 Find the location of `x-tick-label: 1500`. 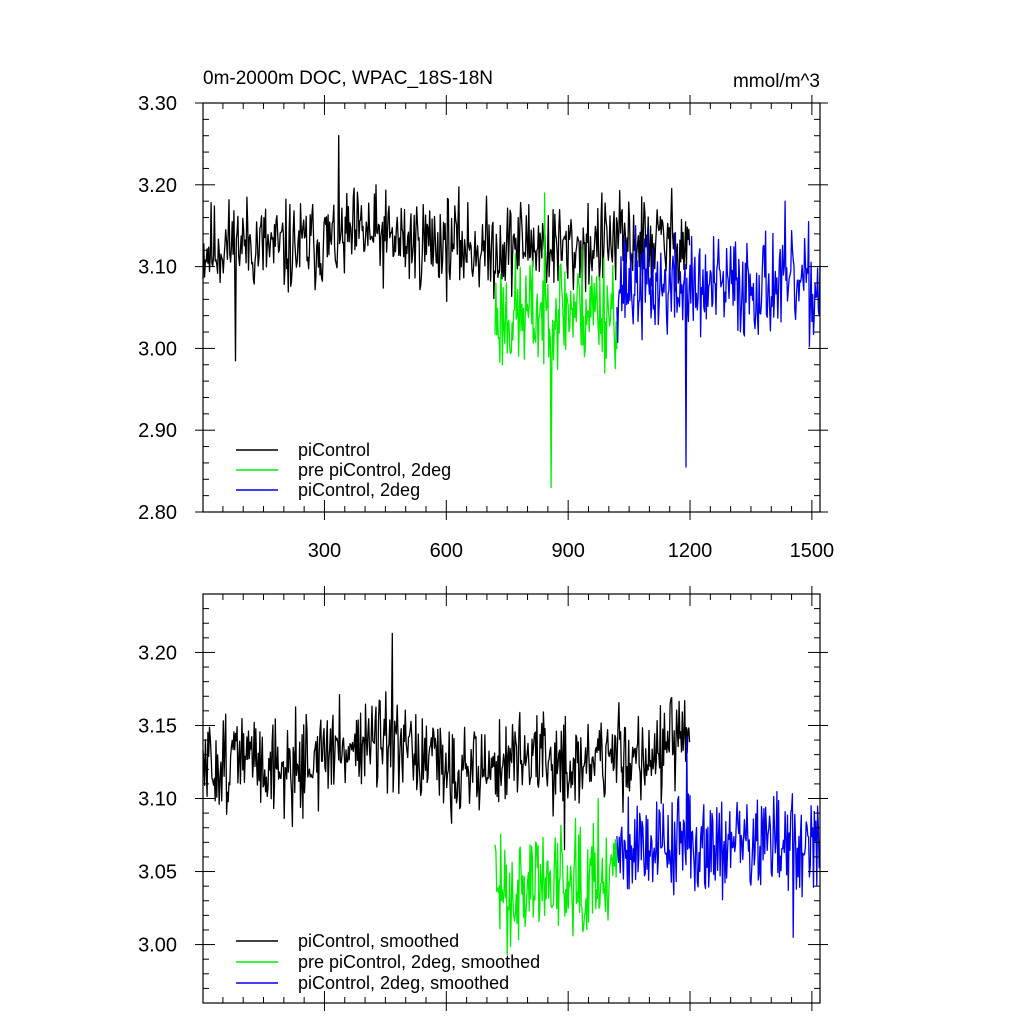

x-tick-label: 1500 is located at coordinates (812, 551).